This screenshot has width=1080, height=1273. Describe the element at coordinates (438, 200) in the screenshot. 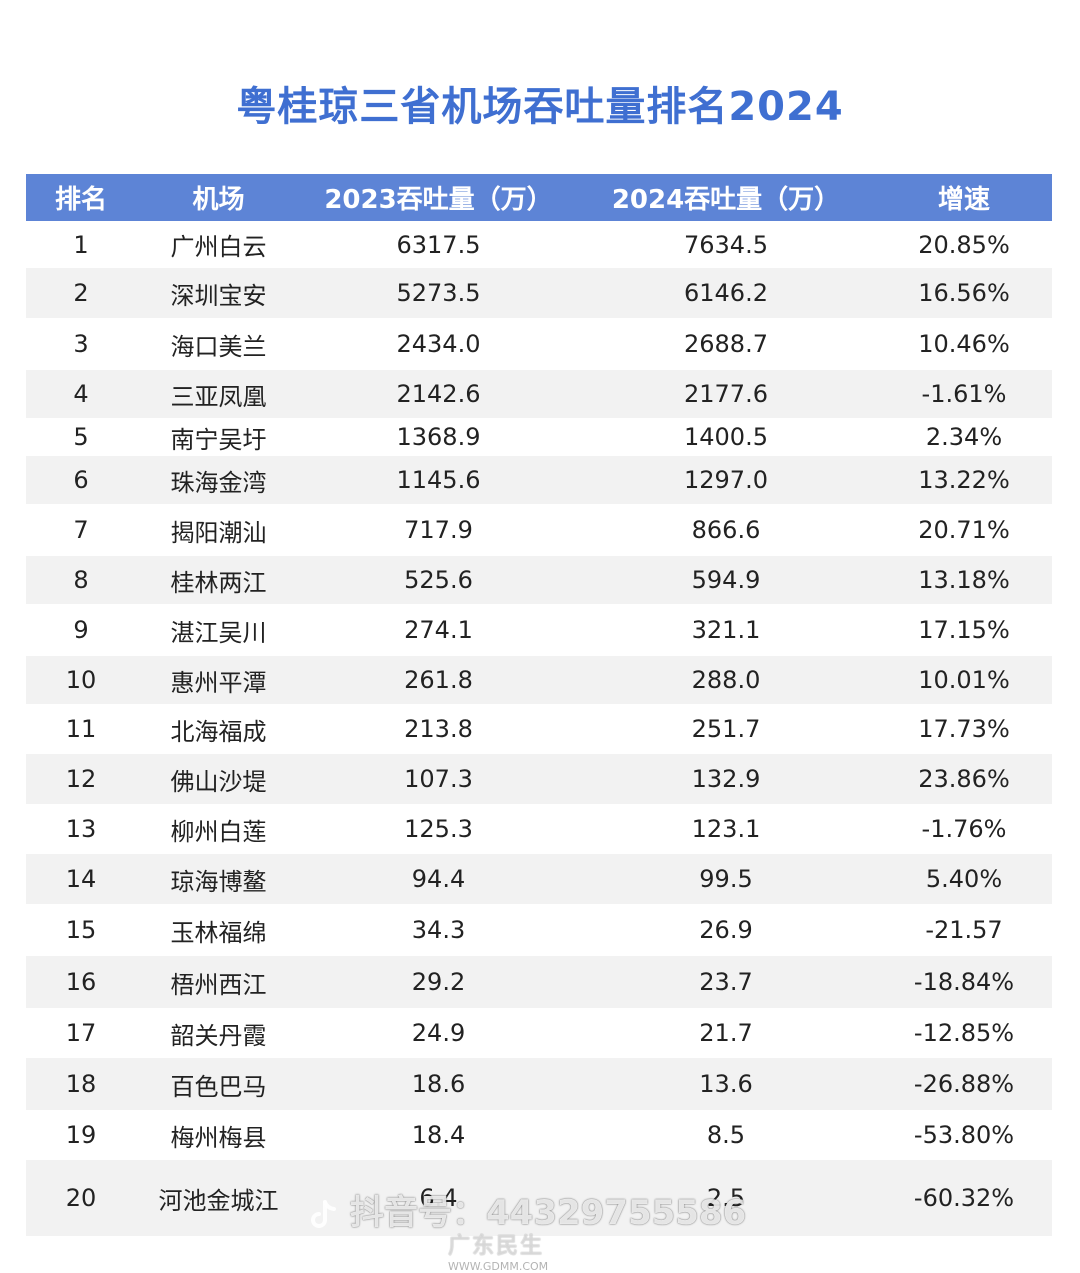

I see `header-2023: 2023吞吐量（万）` at that location.